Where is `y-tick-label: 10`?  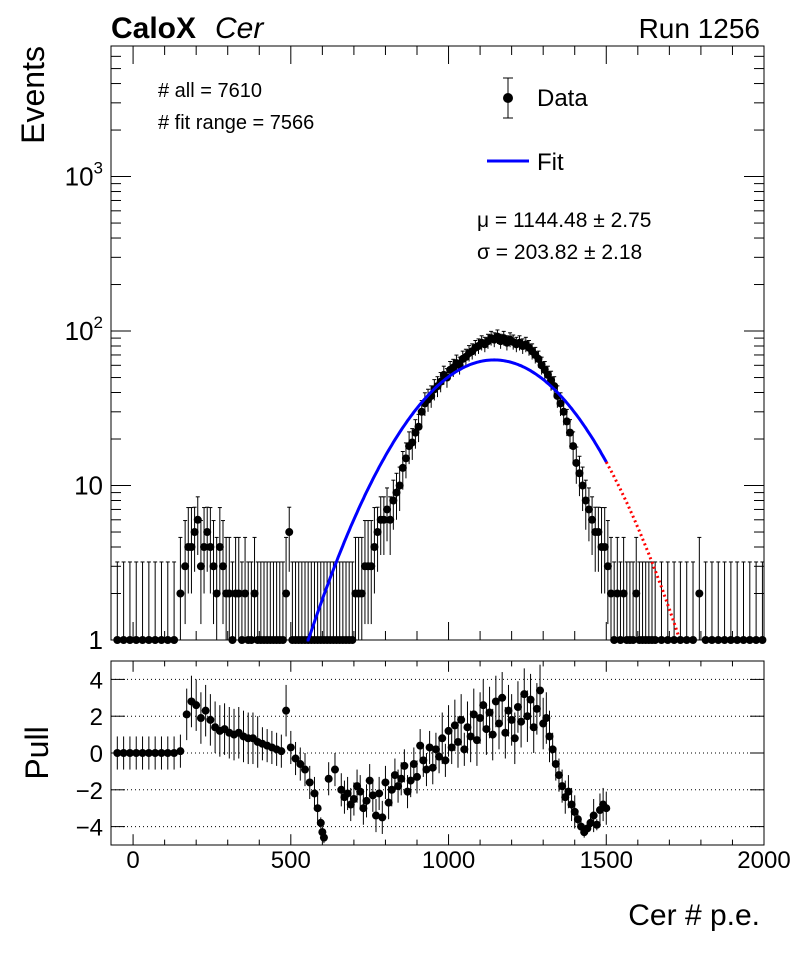 y-tick-label: 10 is located at coordinates (88, 486).